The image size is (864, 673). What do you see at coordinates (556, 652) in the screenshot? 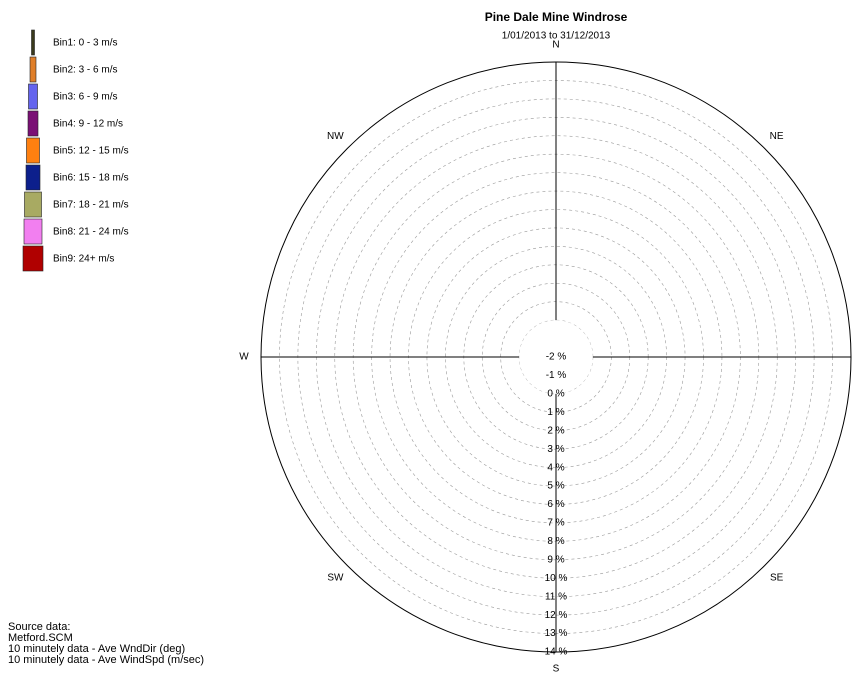
I see `r-tick-label: 14 %` at bounding box center [556, 652].